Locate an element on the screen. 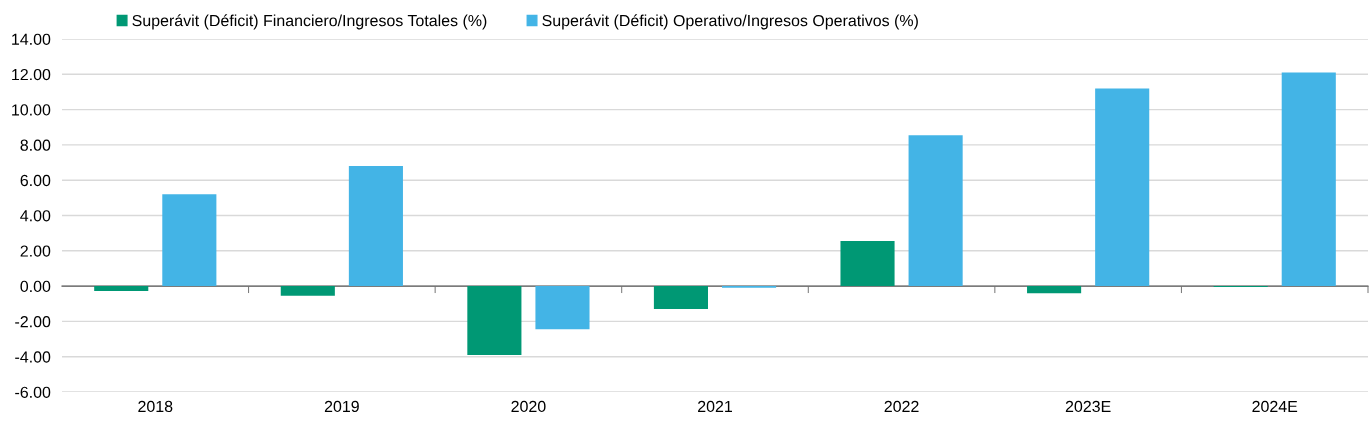 This screenshot has height=421, width=1372. legend-label: Superávit (Déficit) Operativo/Ingresos Operativos (%) is located at coordinates (730, 22).